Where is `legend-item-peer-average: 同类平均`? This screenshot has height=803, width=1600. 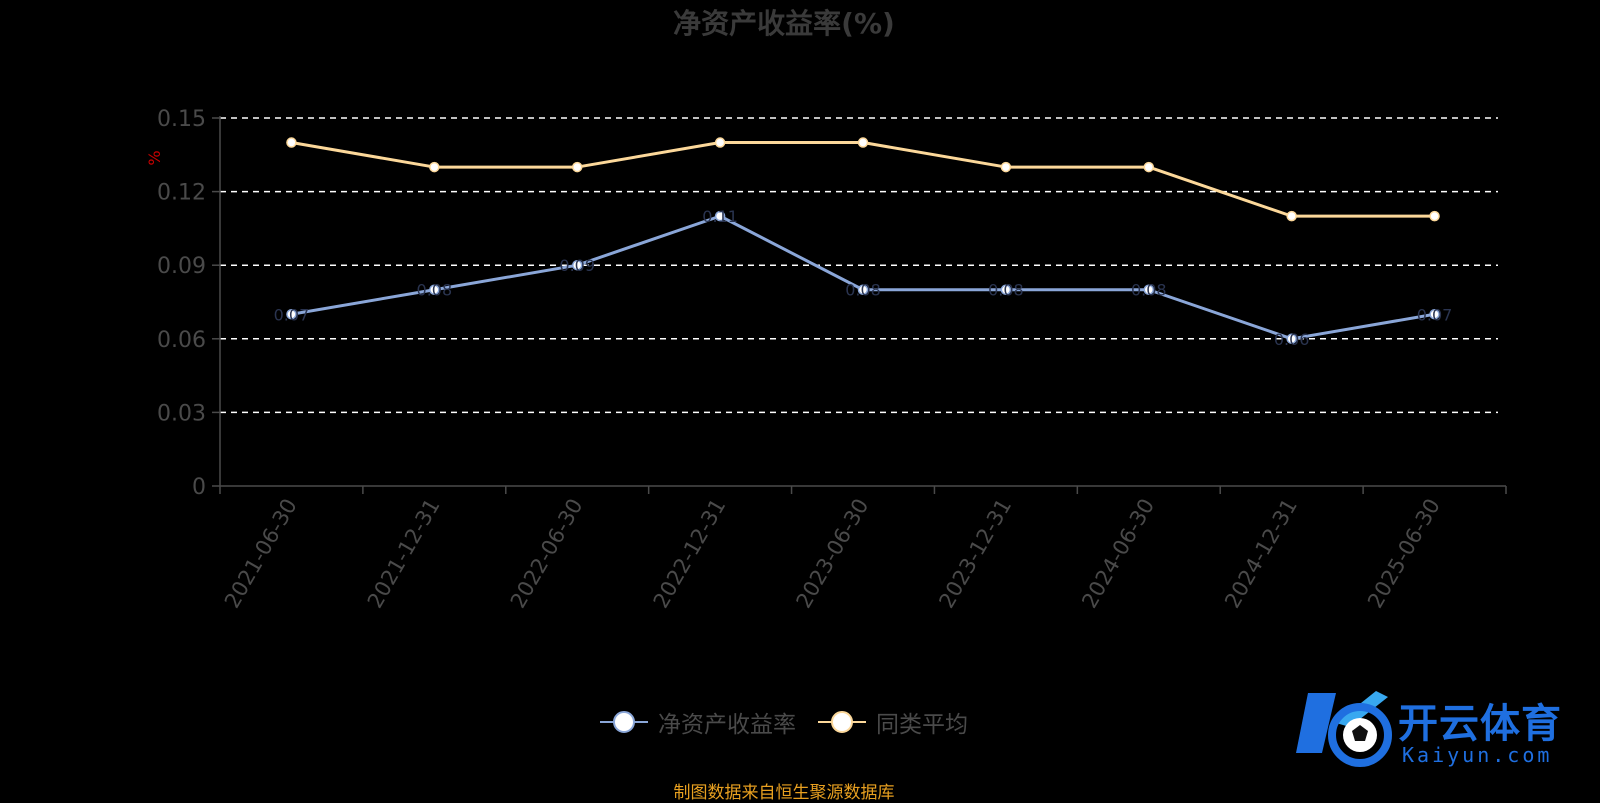
legend-item-peer-average: 同类平均 is located at coordinates (893, 722).